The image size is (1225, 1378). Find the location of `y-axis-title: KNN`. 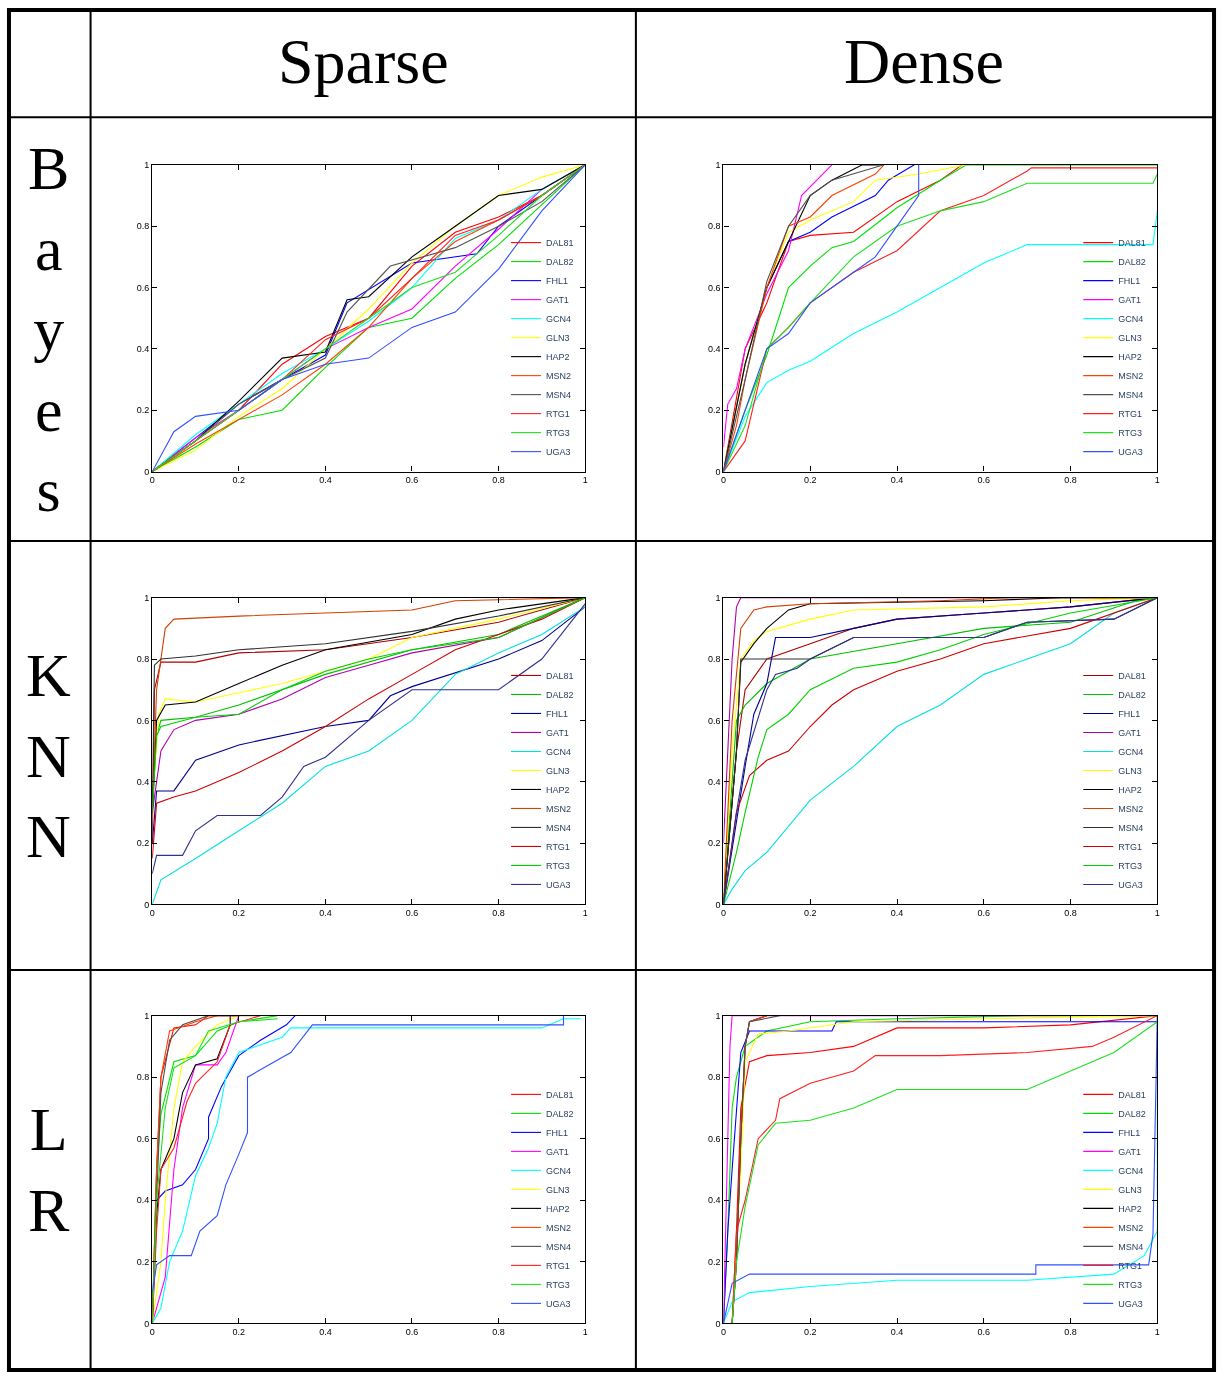

y-axis-title: KNN is located at coordinates (48, 756).